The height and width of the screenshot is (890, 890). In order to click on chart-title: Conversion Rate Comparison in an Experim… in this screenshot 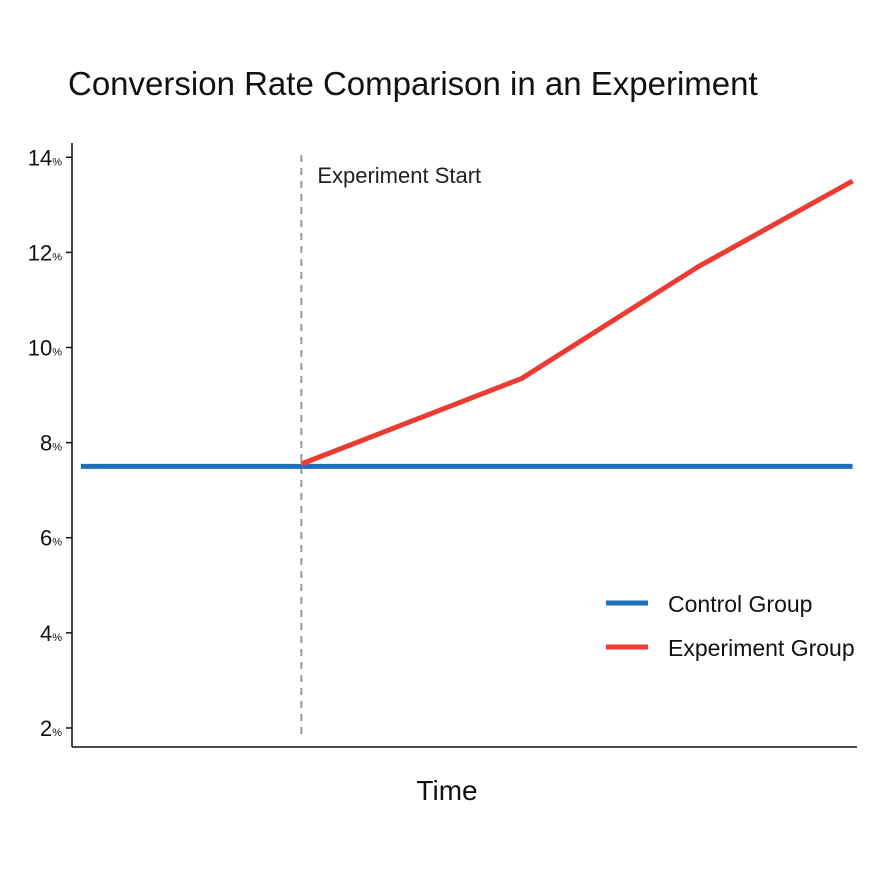, I will do `click(413, 83)`.